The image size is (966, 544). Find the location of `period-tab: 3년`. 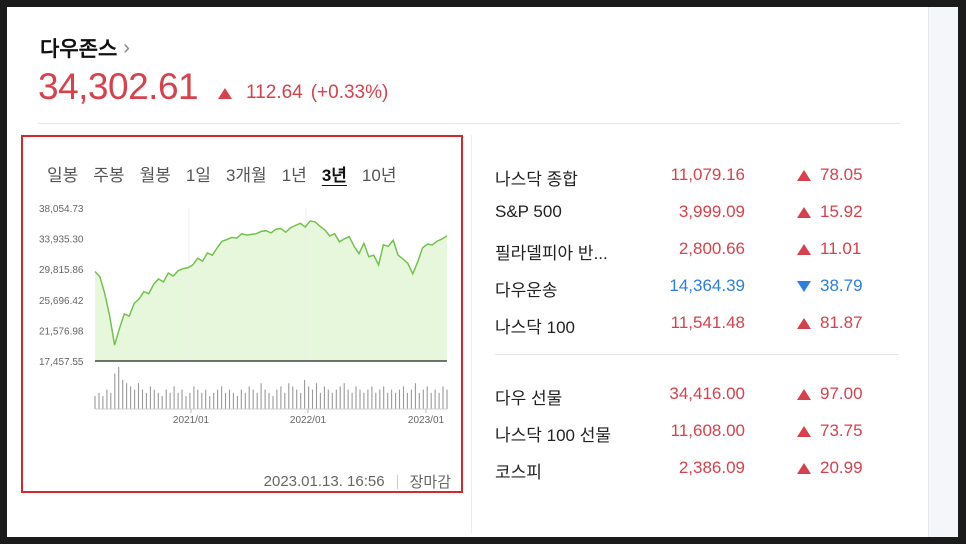

period-tab: 3년 is located at coordinates (334, 175).